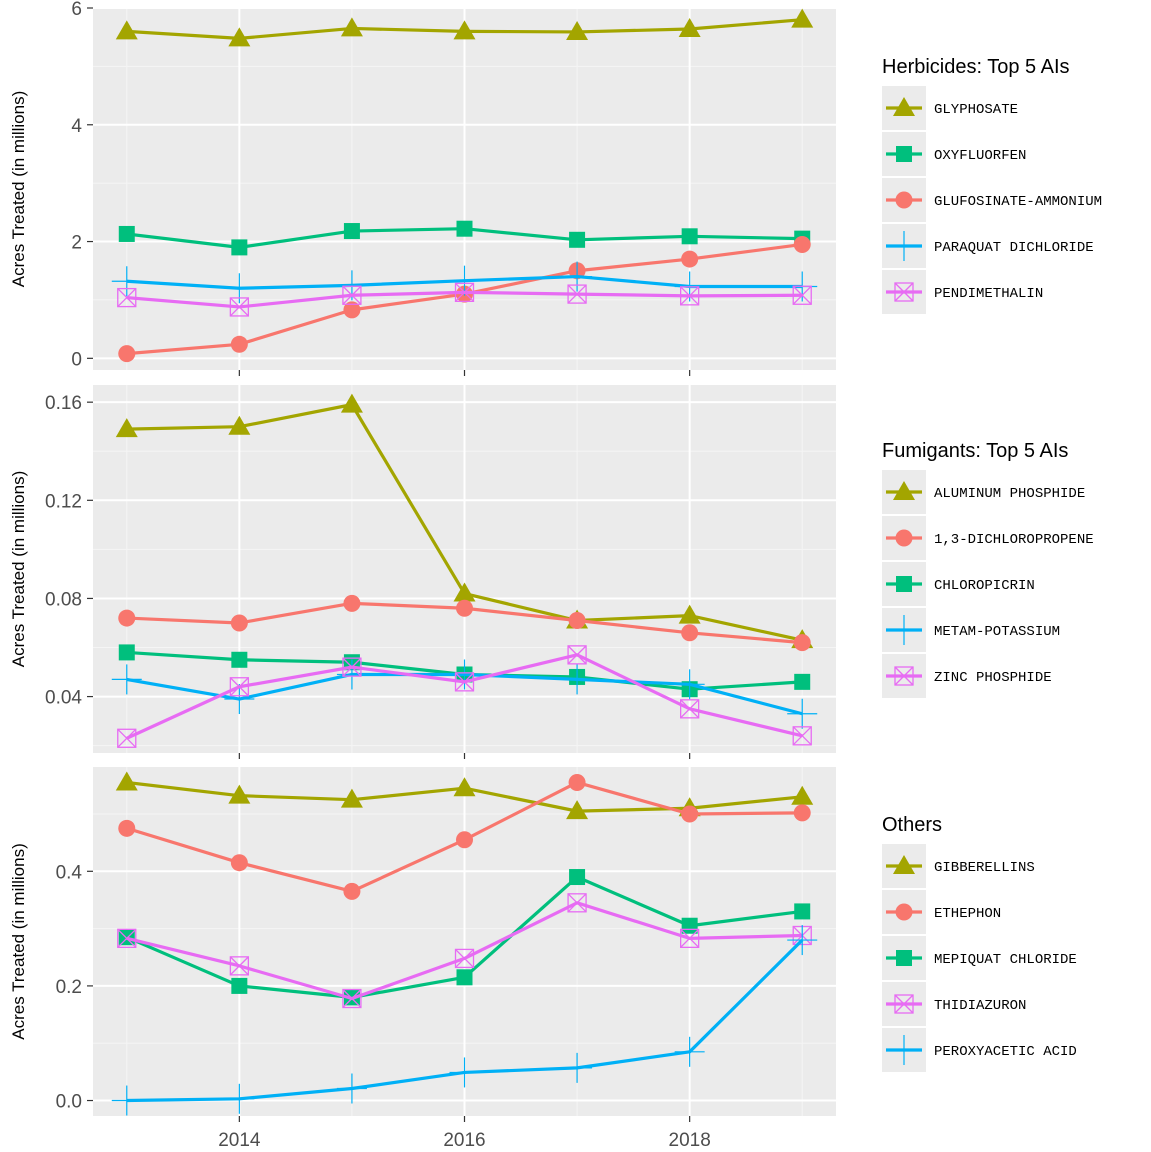  I want to click on series-1-3-dichloropropene, so click(464, 623).